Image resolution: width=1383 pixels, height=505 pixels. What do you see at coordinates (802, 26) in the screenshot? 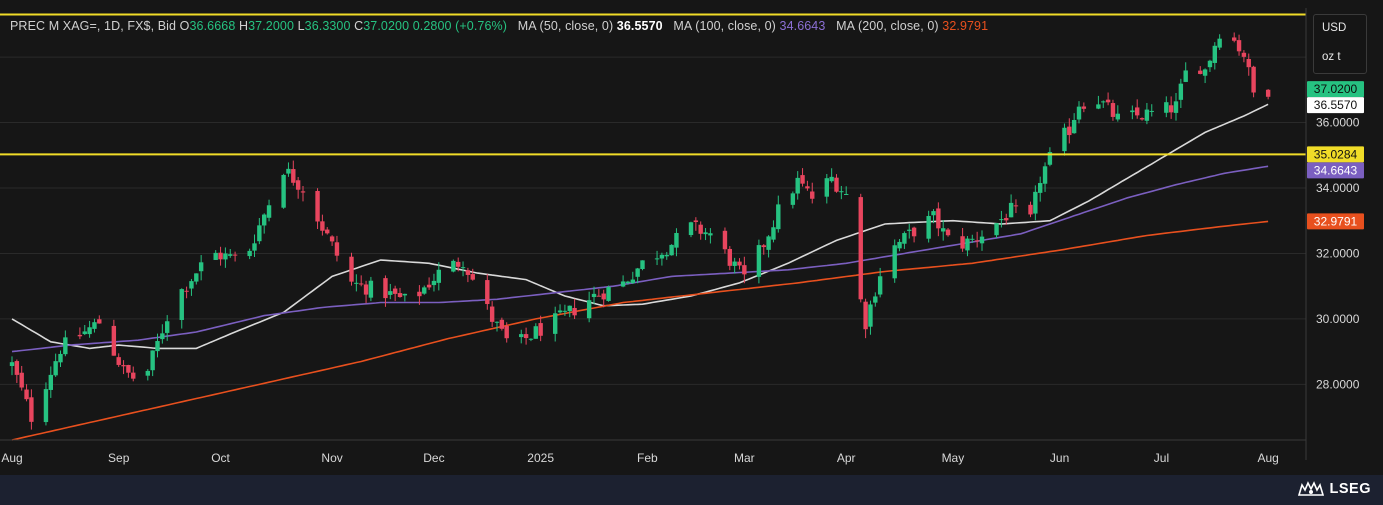
I see `legend-ma100-value: 34.6643` at bounding box center [802, 26].